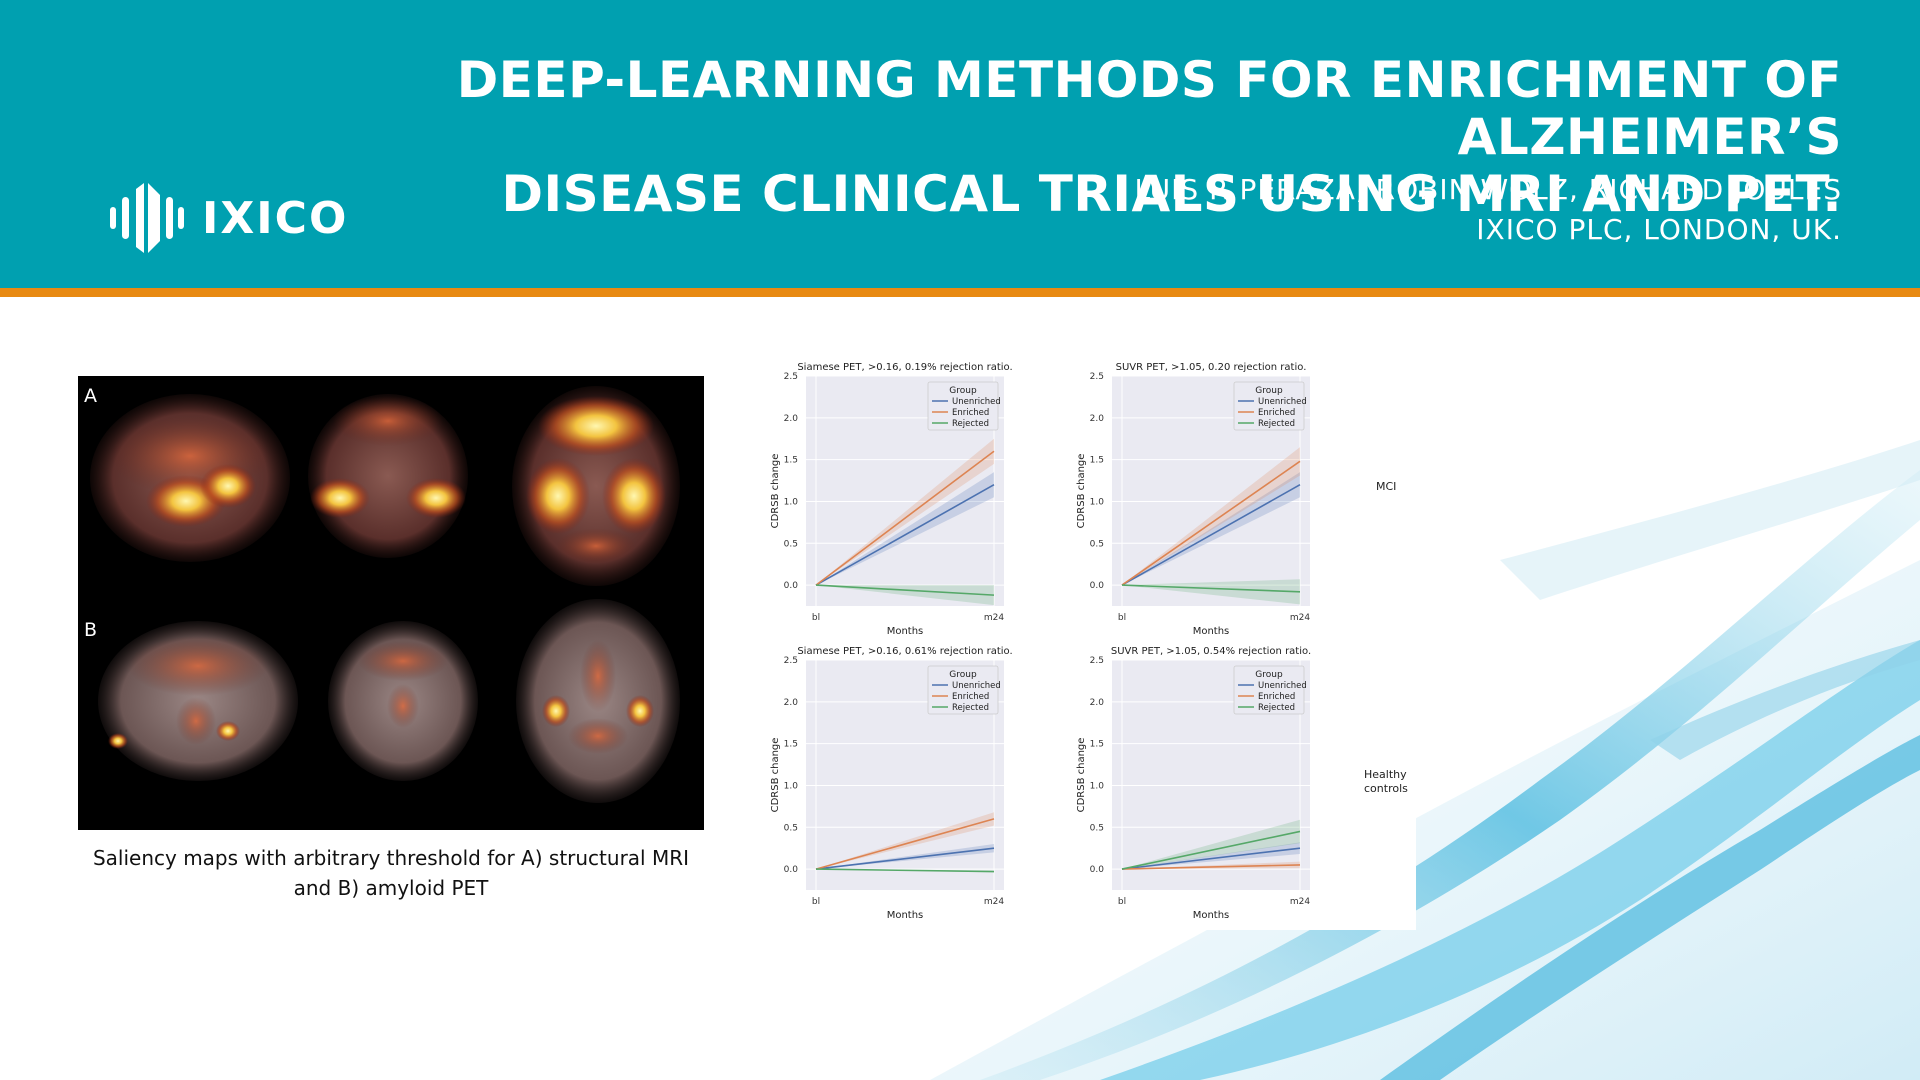  I want to click on panel-label-b: B, so click(91, 630).